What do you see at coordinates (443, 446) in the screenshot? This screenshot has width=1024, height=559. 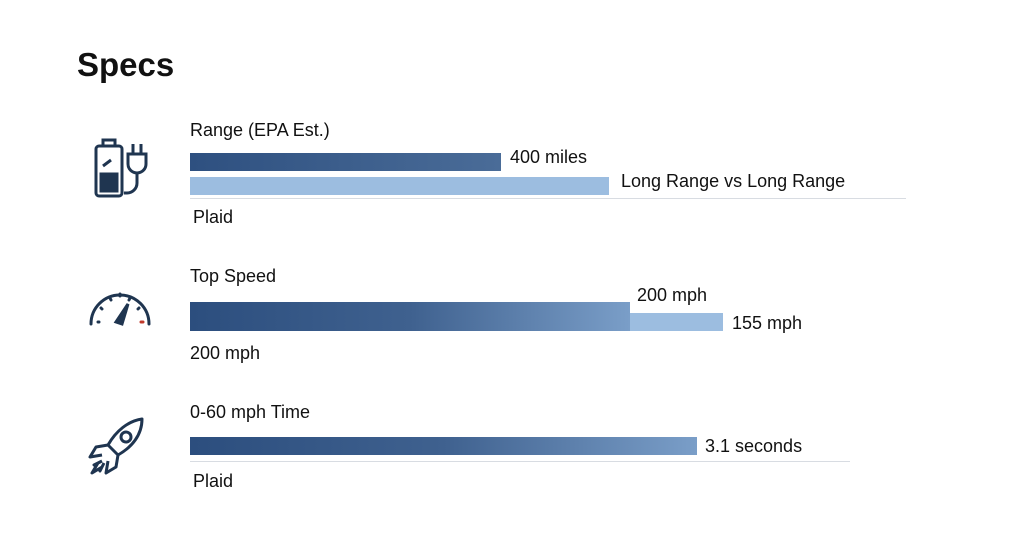 I see `acceleration-bar-plaid` at bounding box center [443, 446].